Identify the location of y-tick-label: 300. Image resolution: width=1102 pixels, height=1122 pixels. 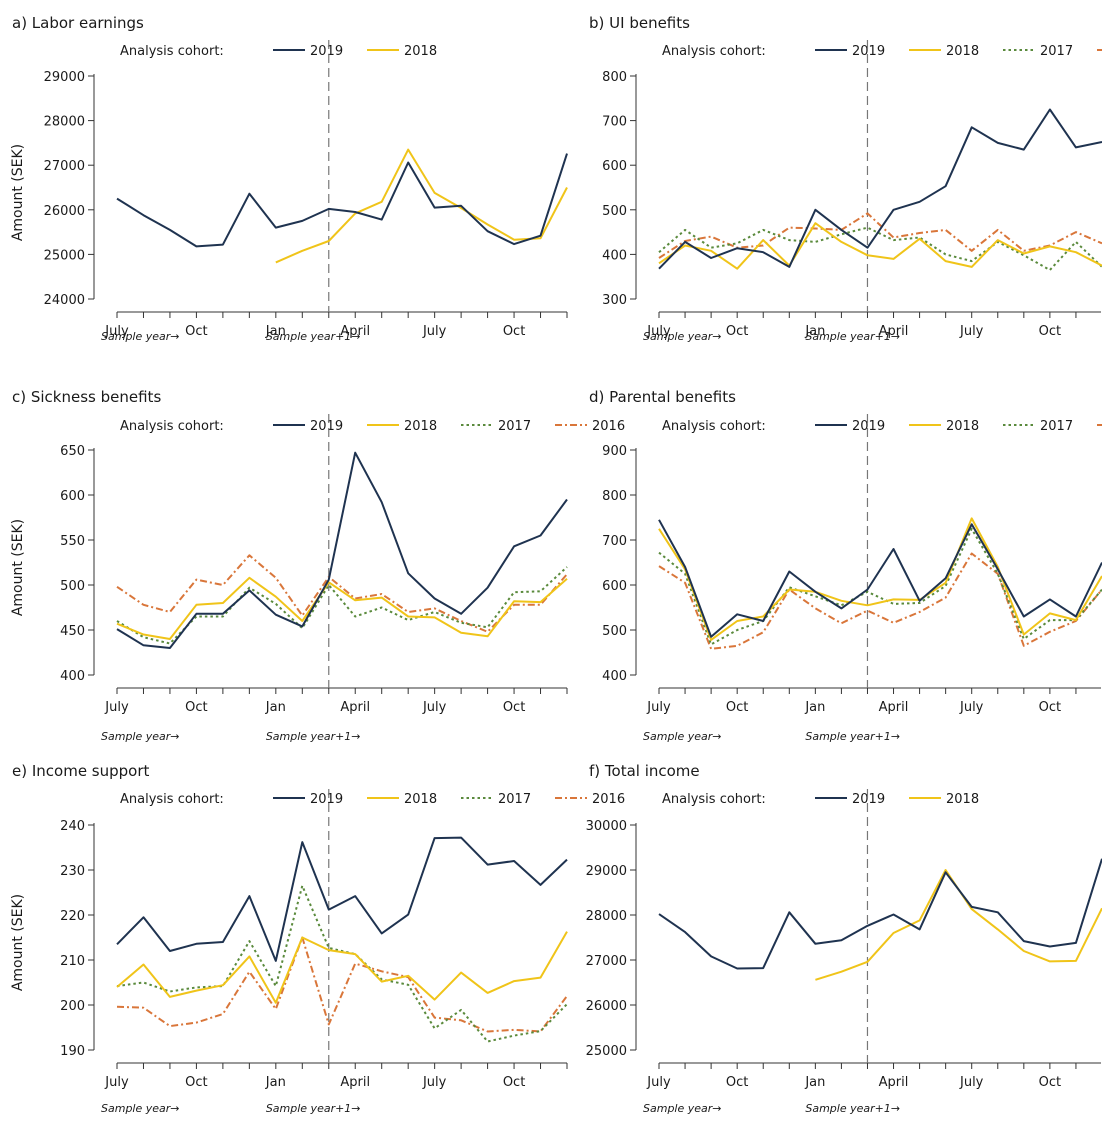
(614, 300).